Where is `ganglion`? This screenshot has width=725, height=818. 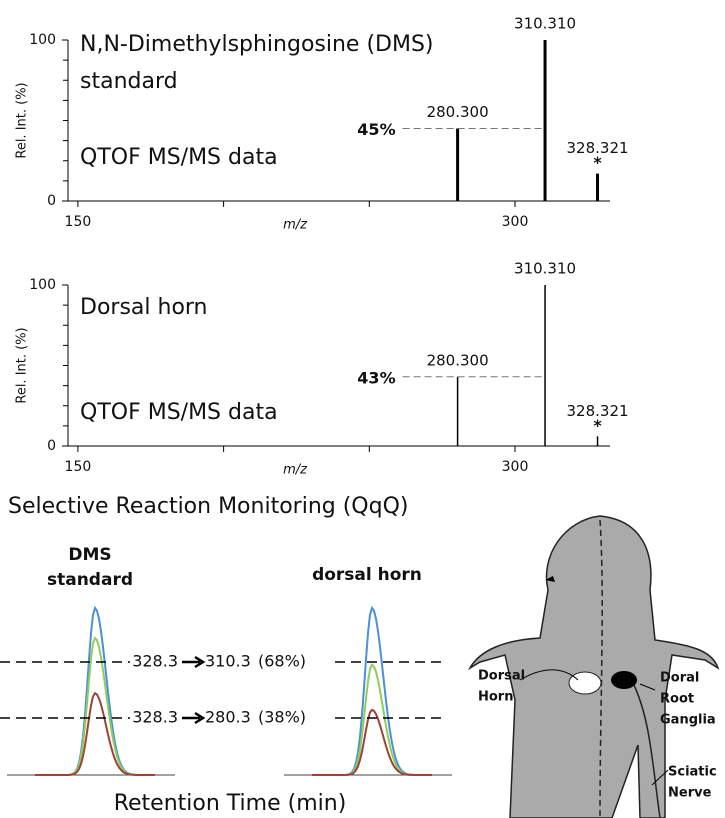 ganglion is located at coordinates (624, 680).